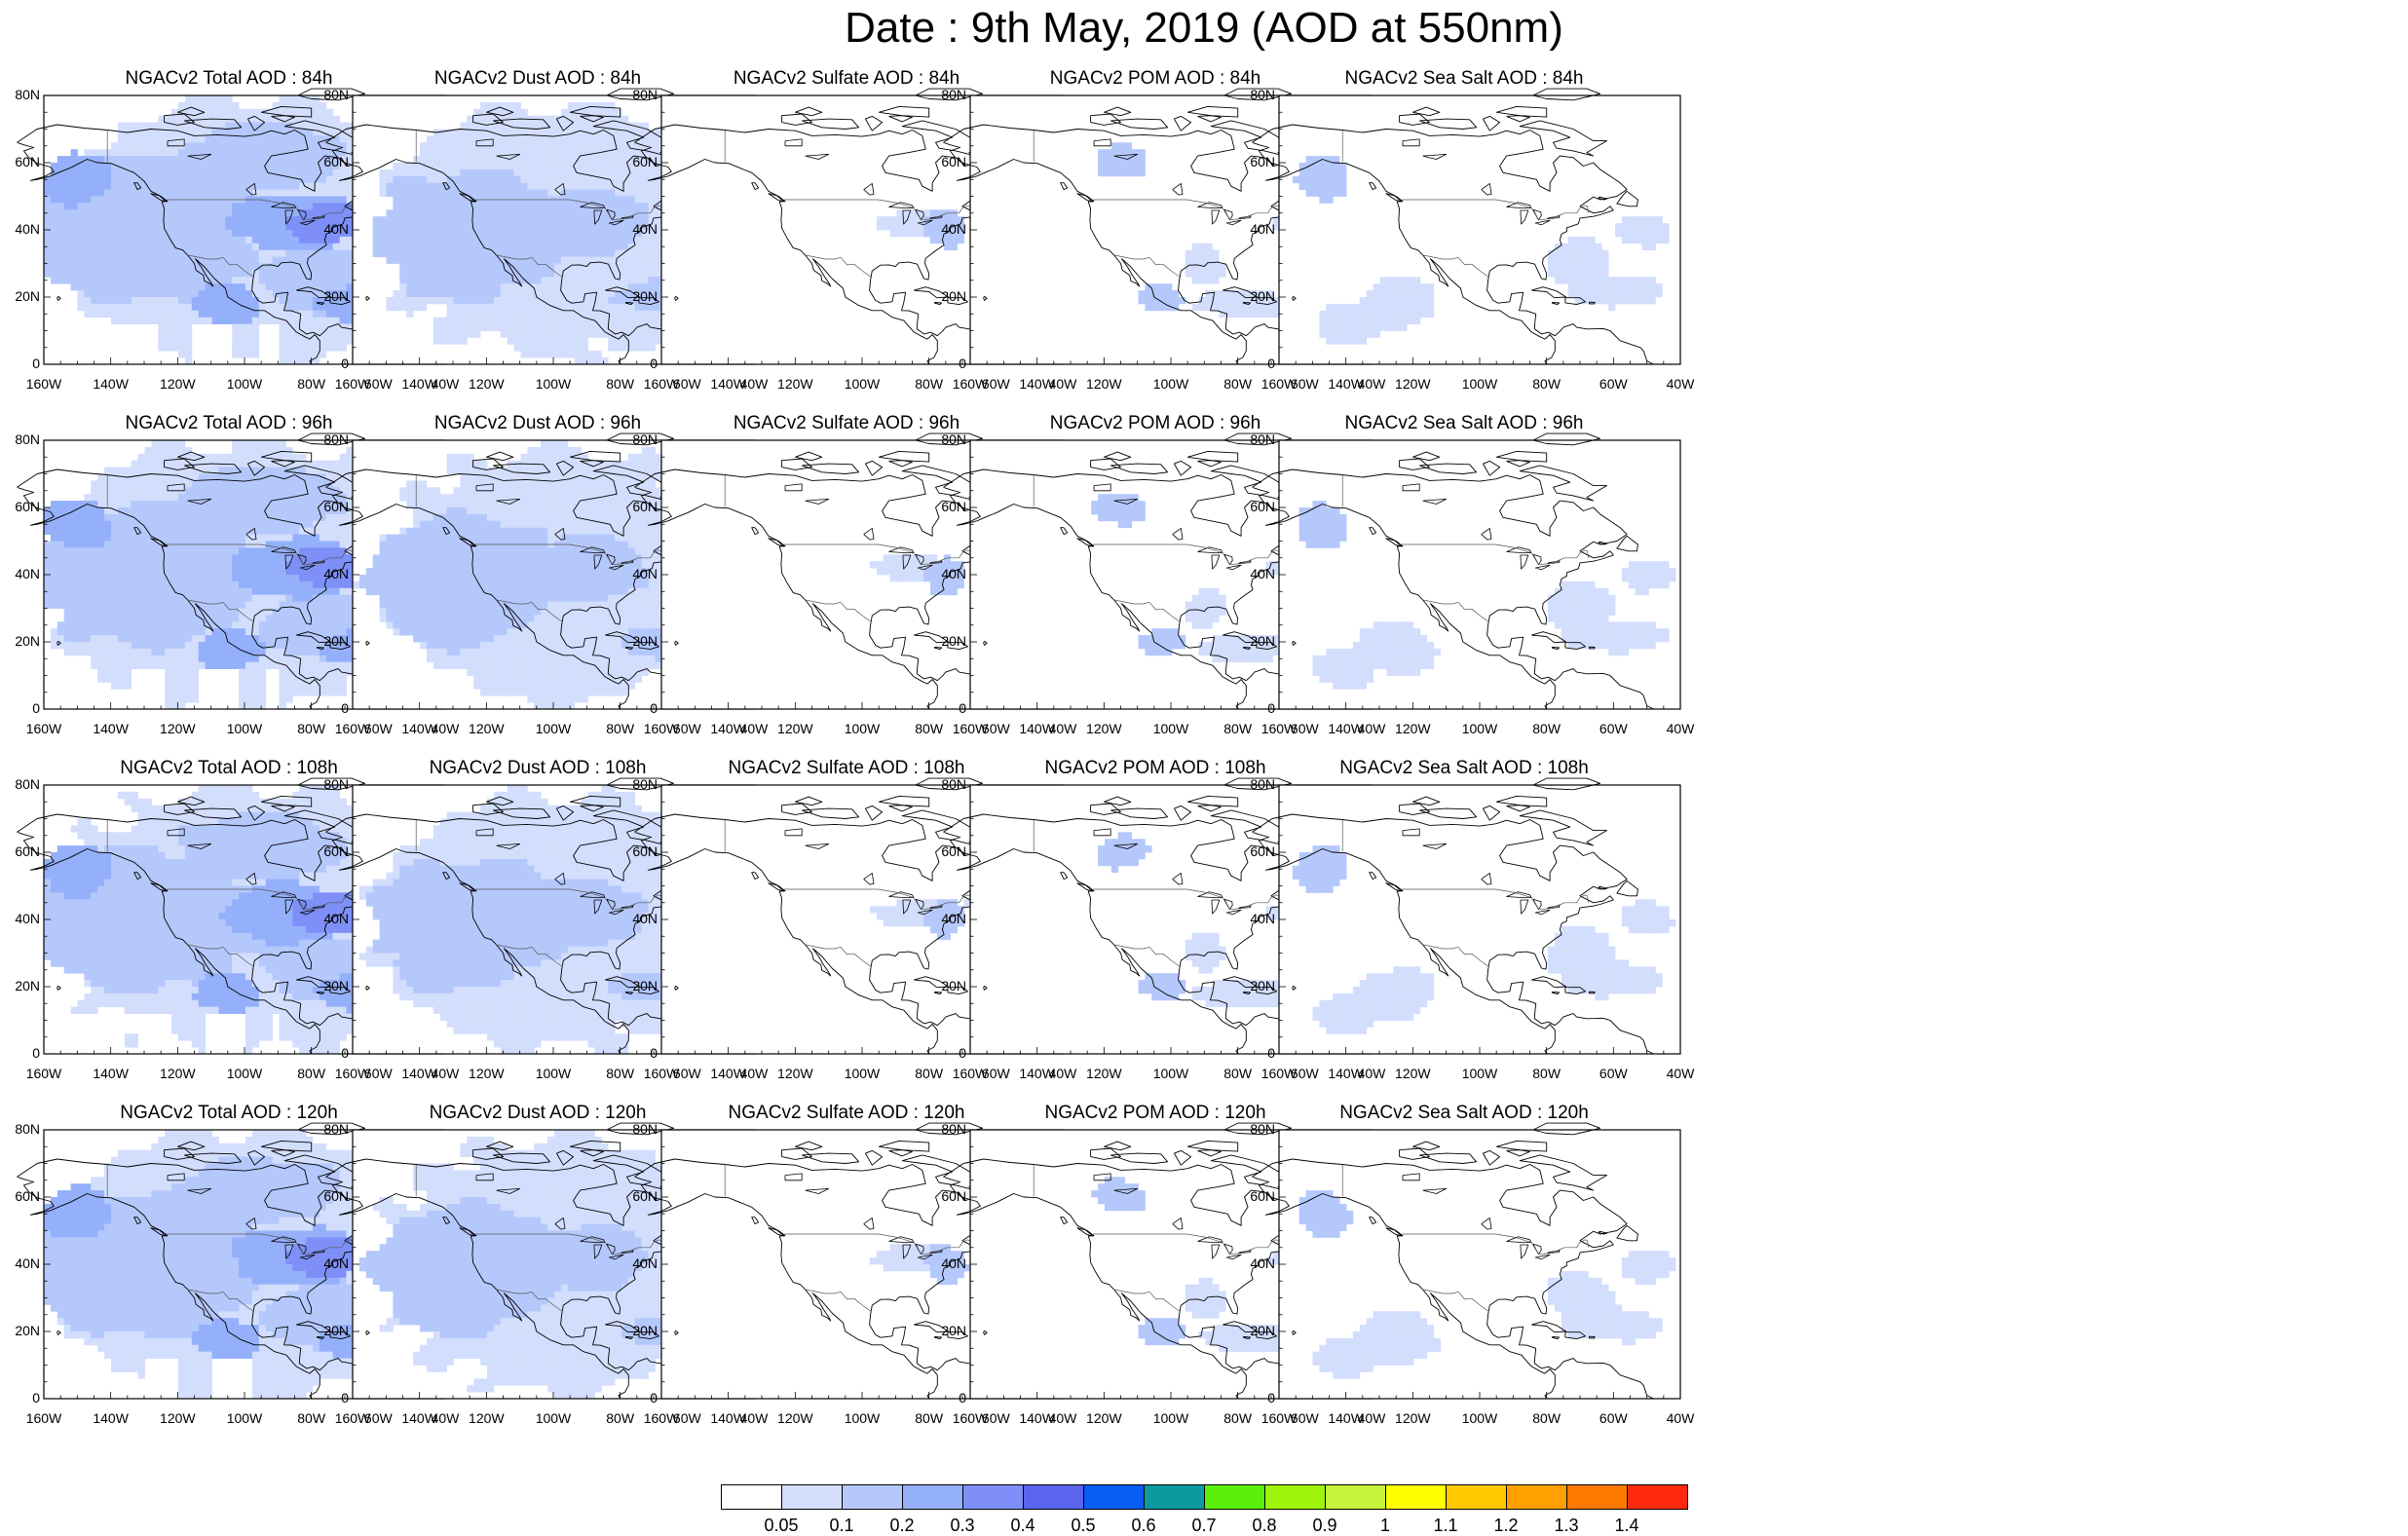  I want to click on colorbar-label: 0.7, so click(1204, 1526).